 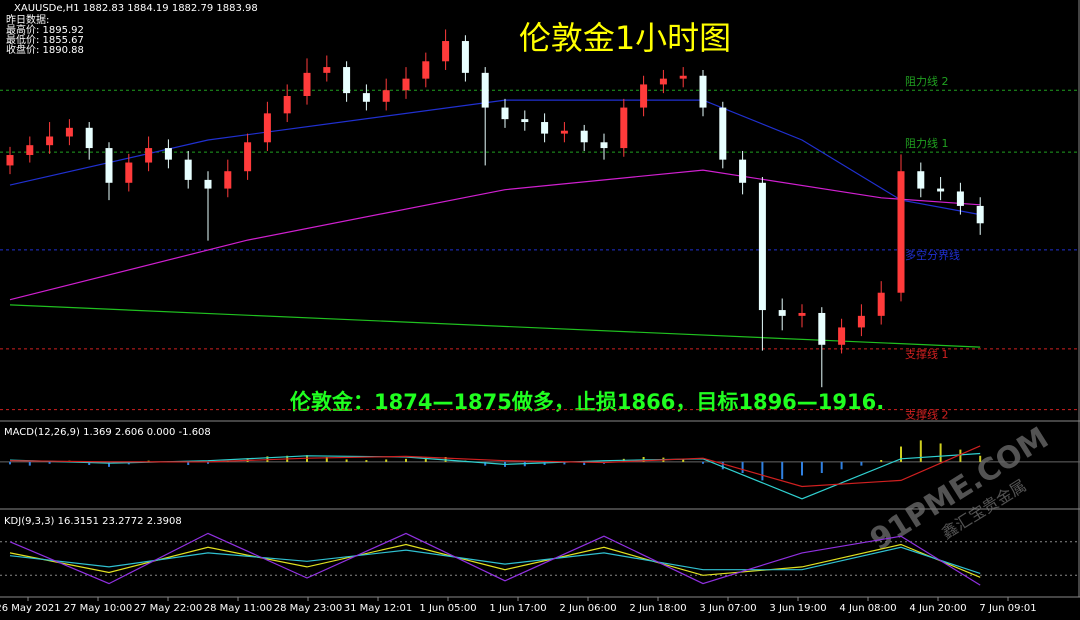 What do you see at coordinates (107, 432) in the screenshot?
I see `macd-label: MACD(12,26,9) 1.369 2.606 0.000 -1.608` at bounding box center [107, 432].